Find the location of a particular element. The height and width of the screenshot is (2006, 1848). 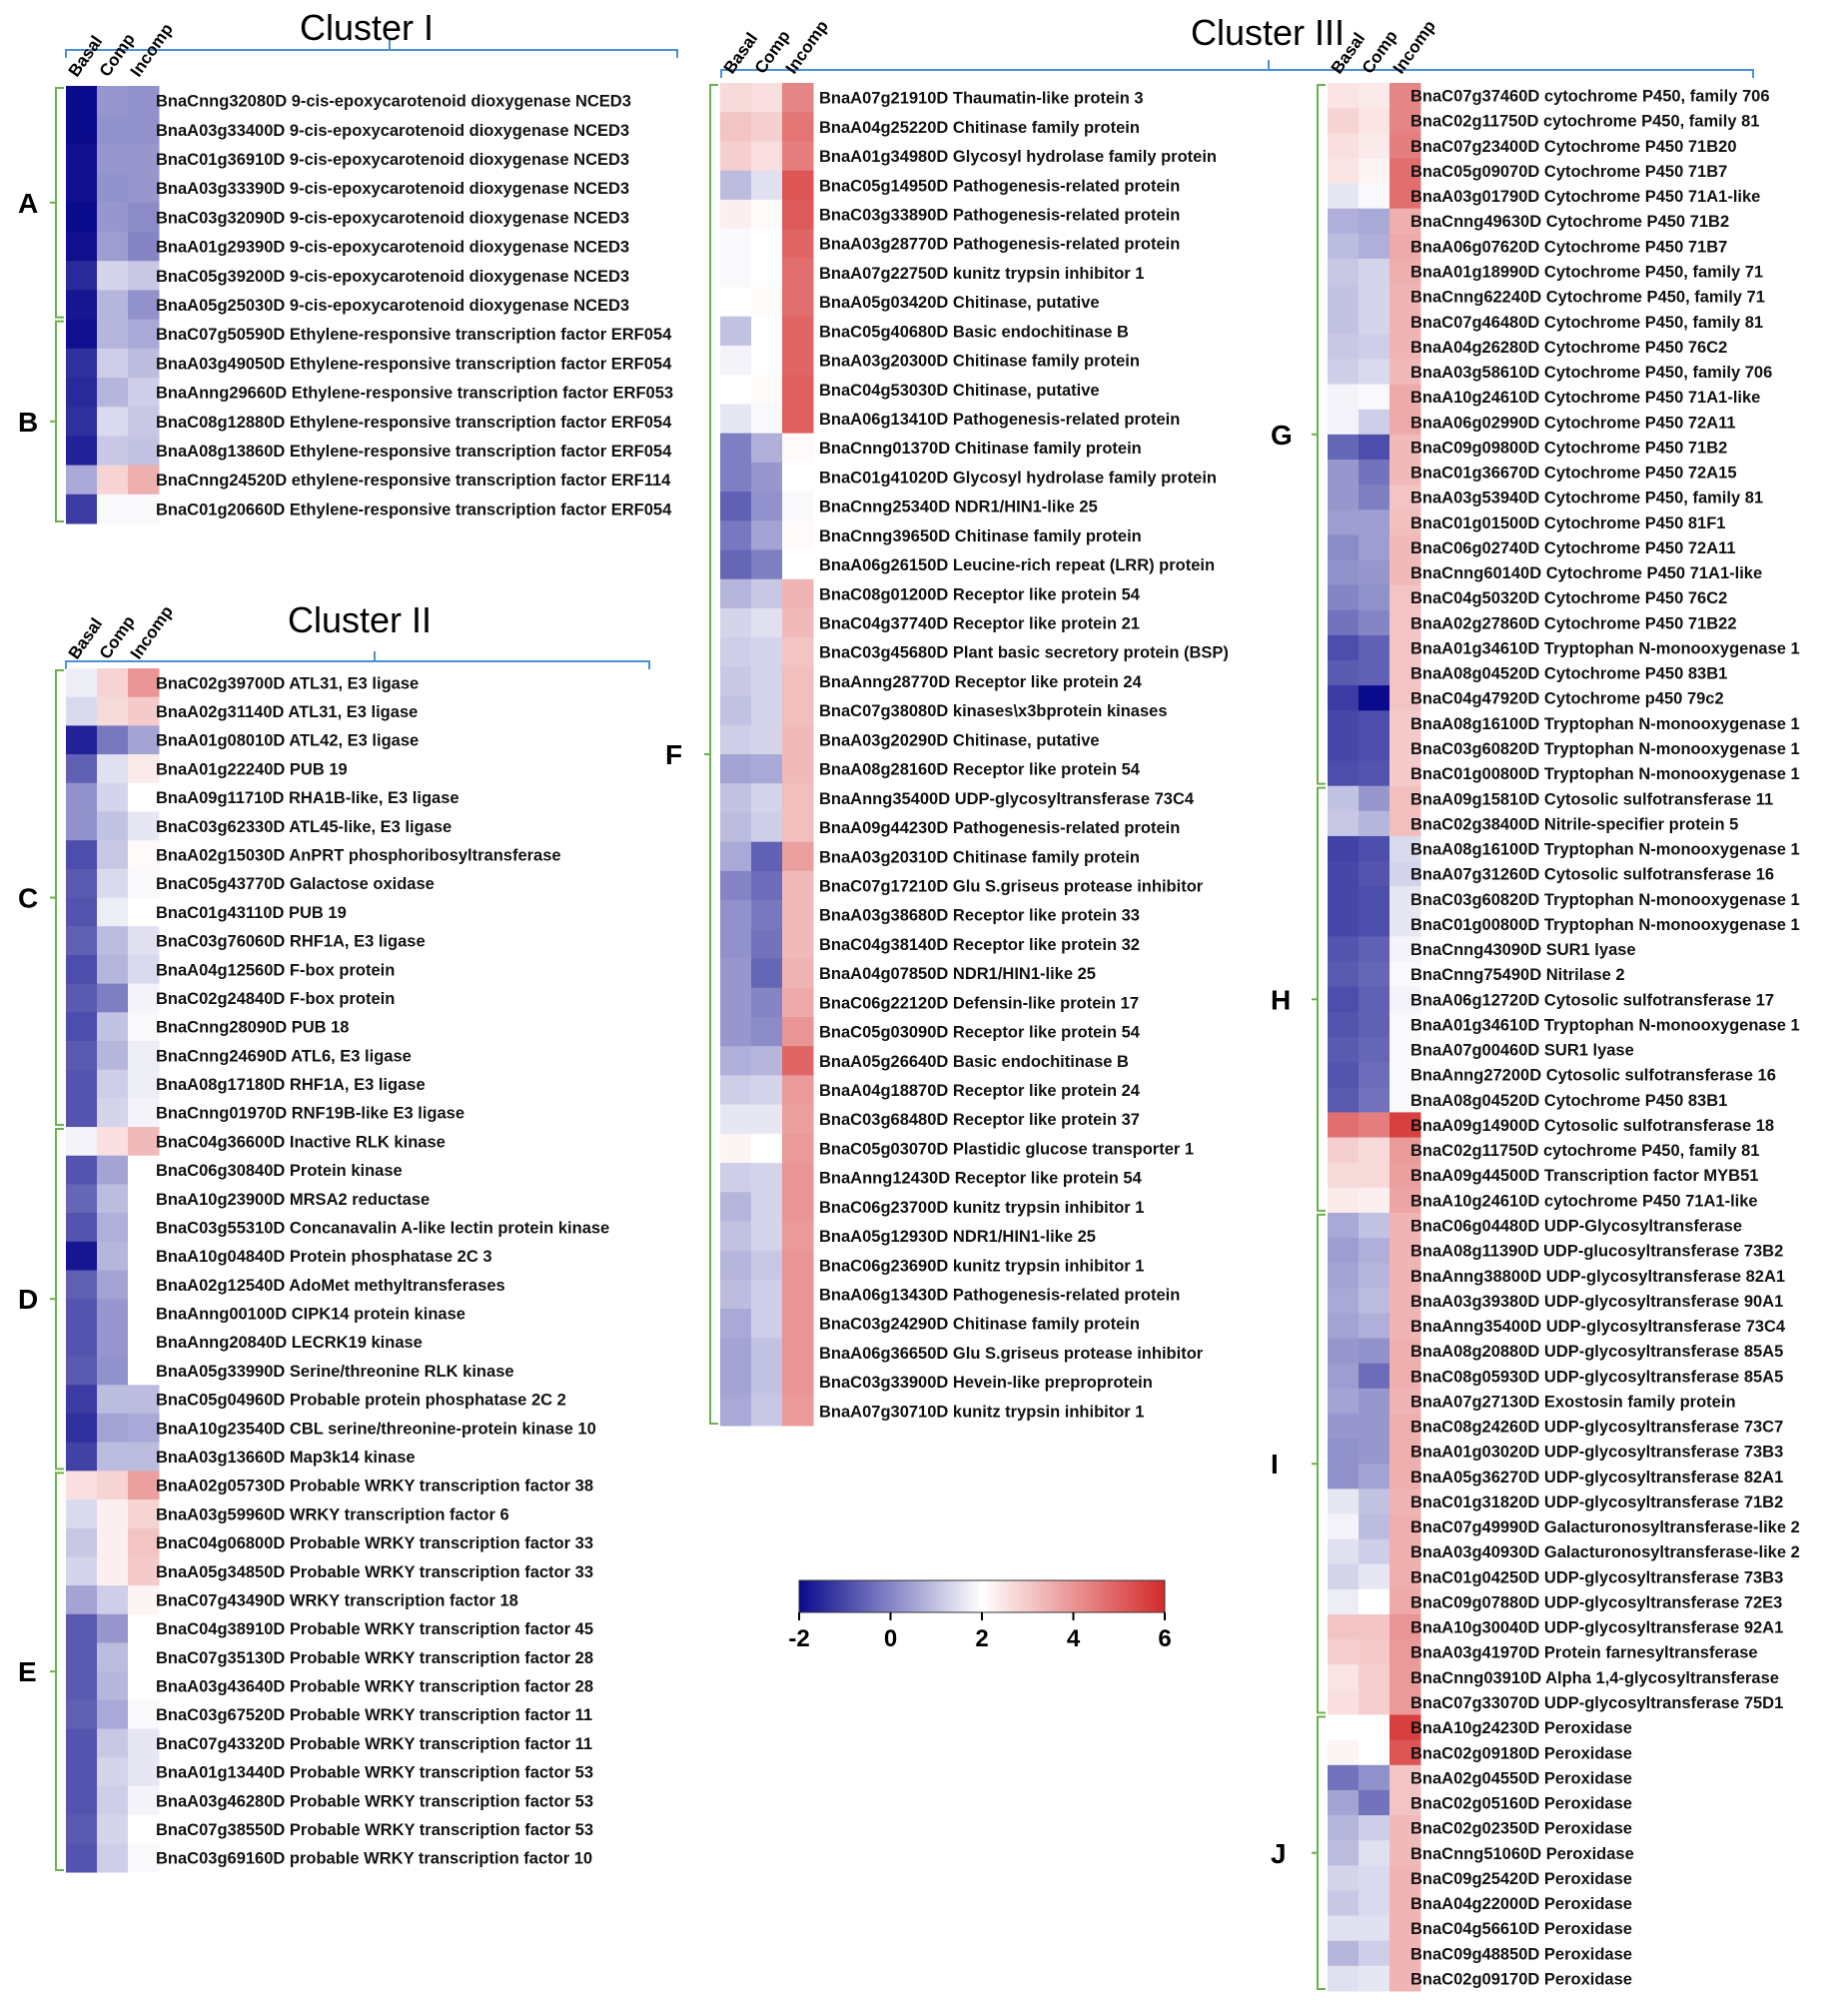

row-label: BnaCnng01370D Chitinase family protein is located at coordinates (980, 449).